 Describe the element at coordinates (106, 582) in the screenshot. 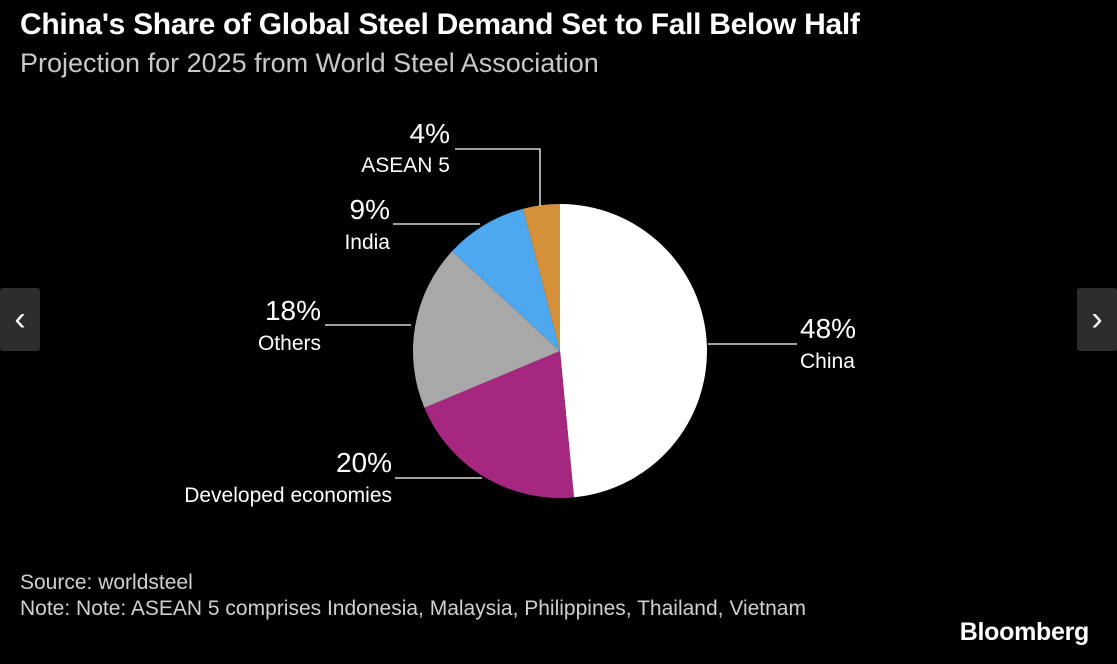

I see `source-text: Source: worldsteel` at that location.